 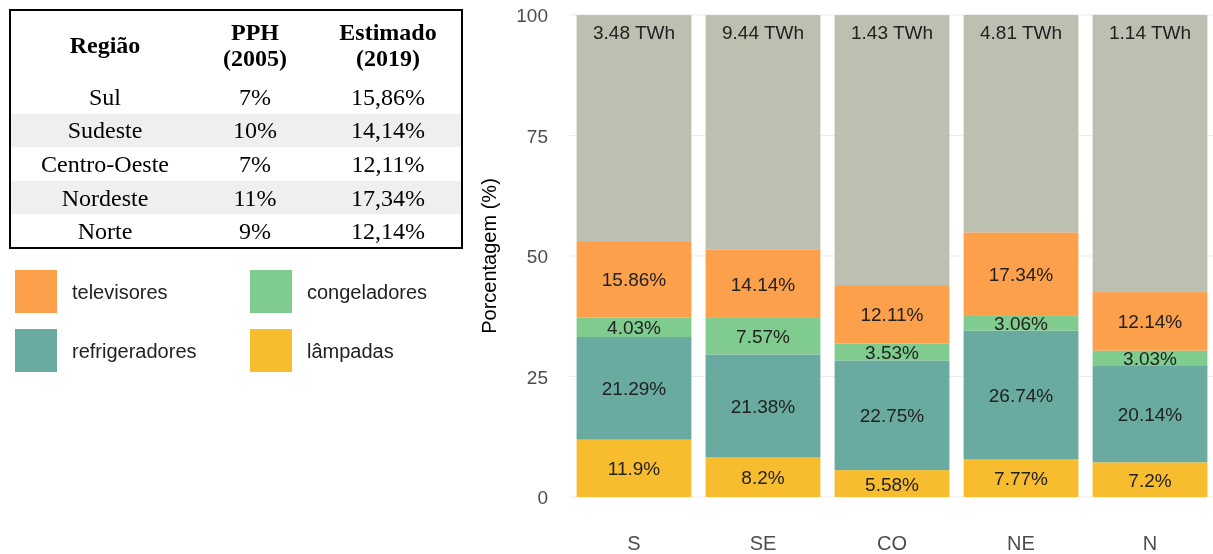 I want to click on data-label: 21.29%, so click(x=634, y=389).